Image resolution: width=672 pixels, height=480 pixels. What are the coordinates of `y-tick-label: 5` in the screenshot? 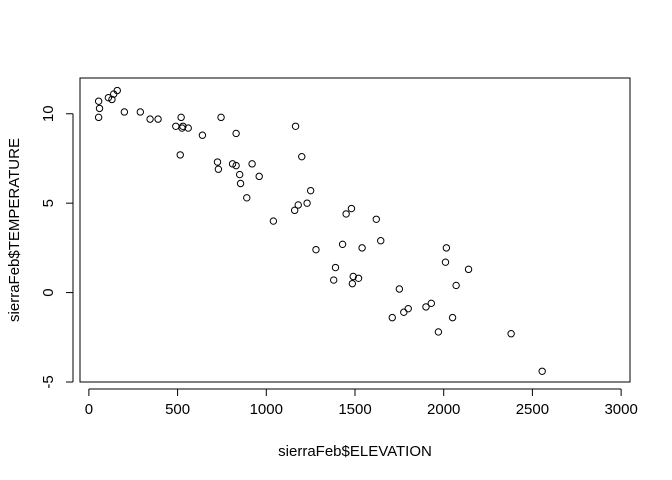 It's located at (48, 203).